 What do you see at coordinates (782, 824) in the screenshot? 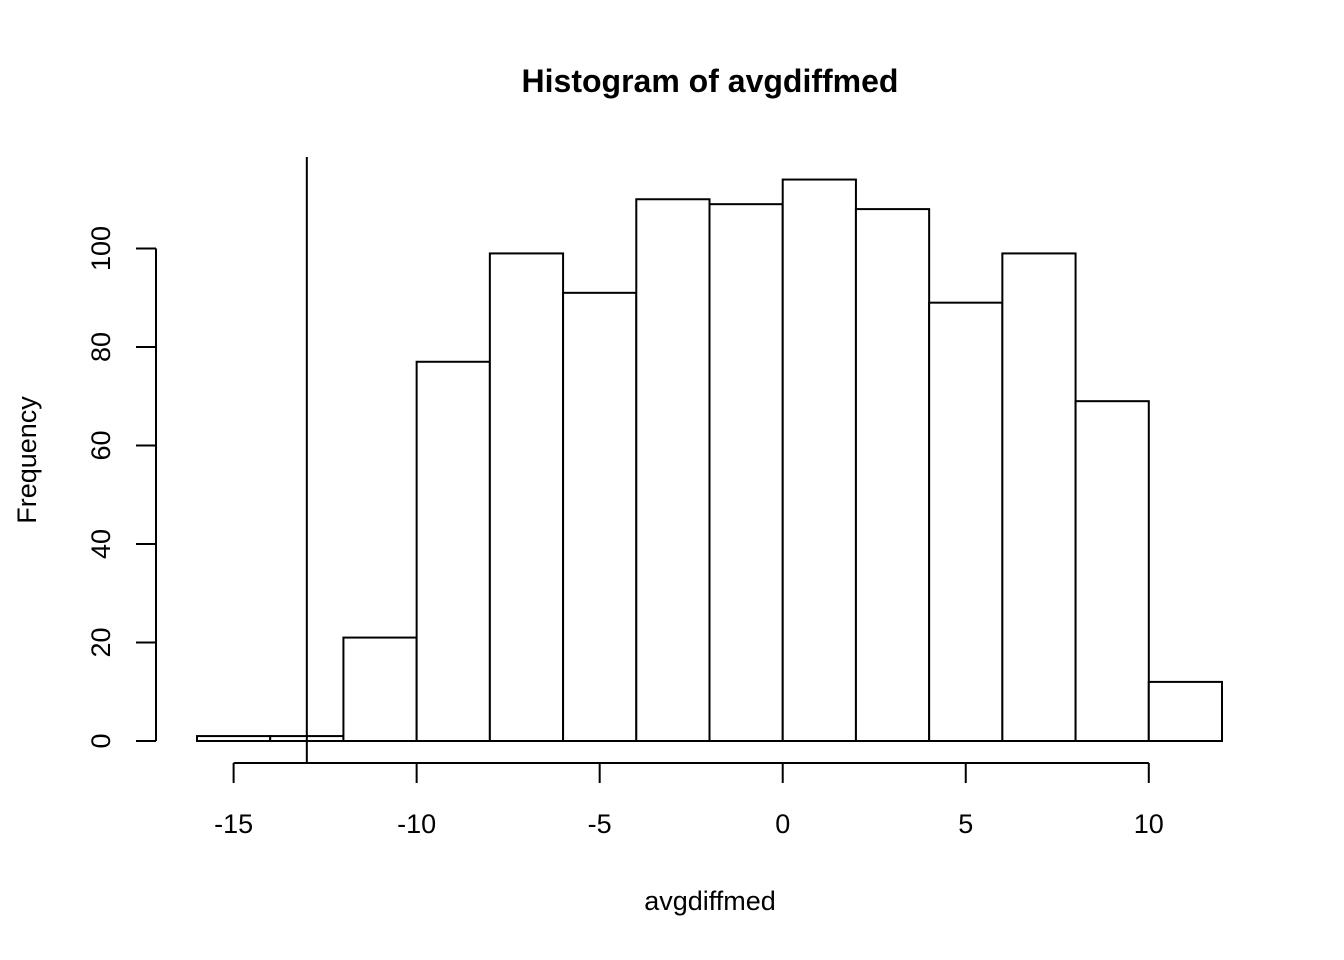
I see `x-tick-label: 0` at bounding box center [782, 824].